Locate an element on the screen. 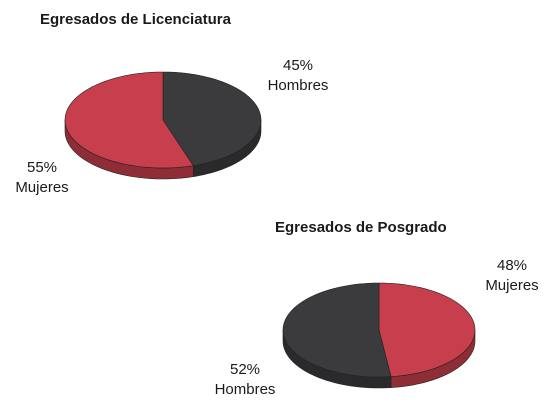 The height and width of the screenshot is (413, 547). chart-title: Egresados de Posgrado is located at coordinates (361, 227).